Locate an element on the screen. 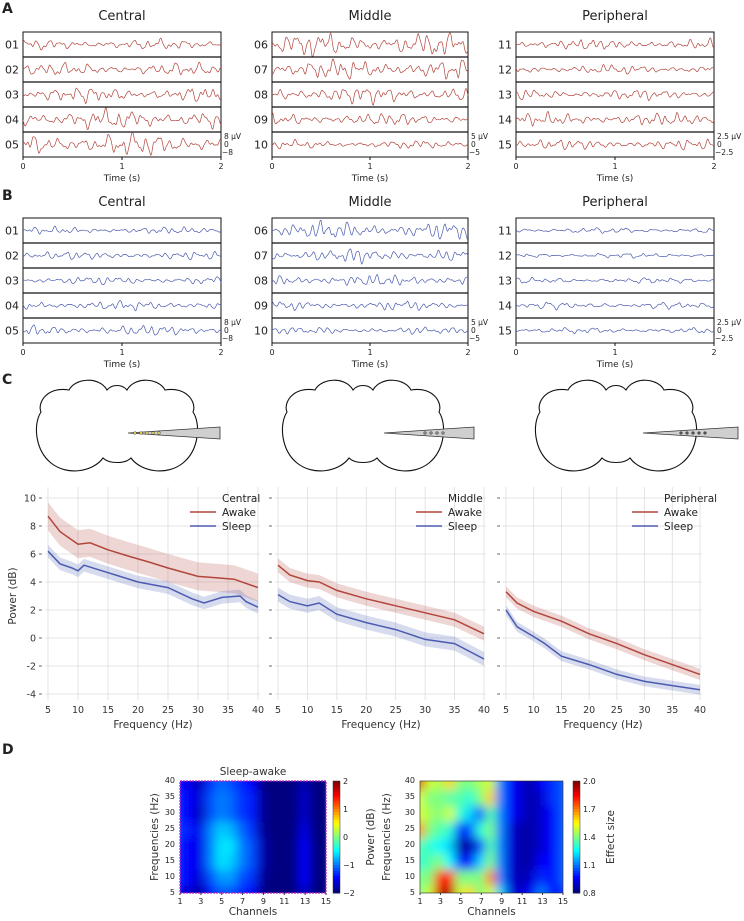  y-tick-label: -2 is located at coordinates (31, 667).